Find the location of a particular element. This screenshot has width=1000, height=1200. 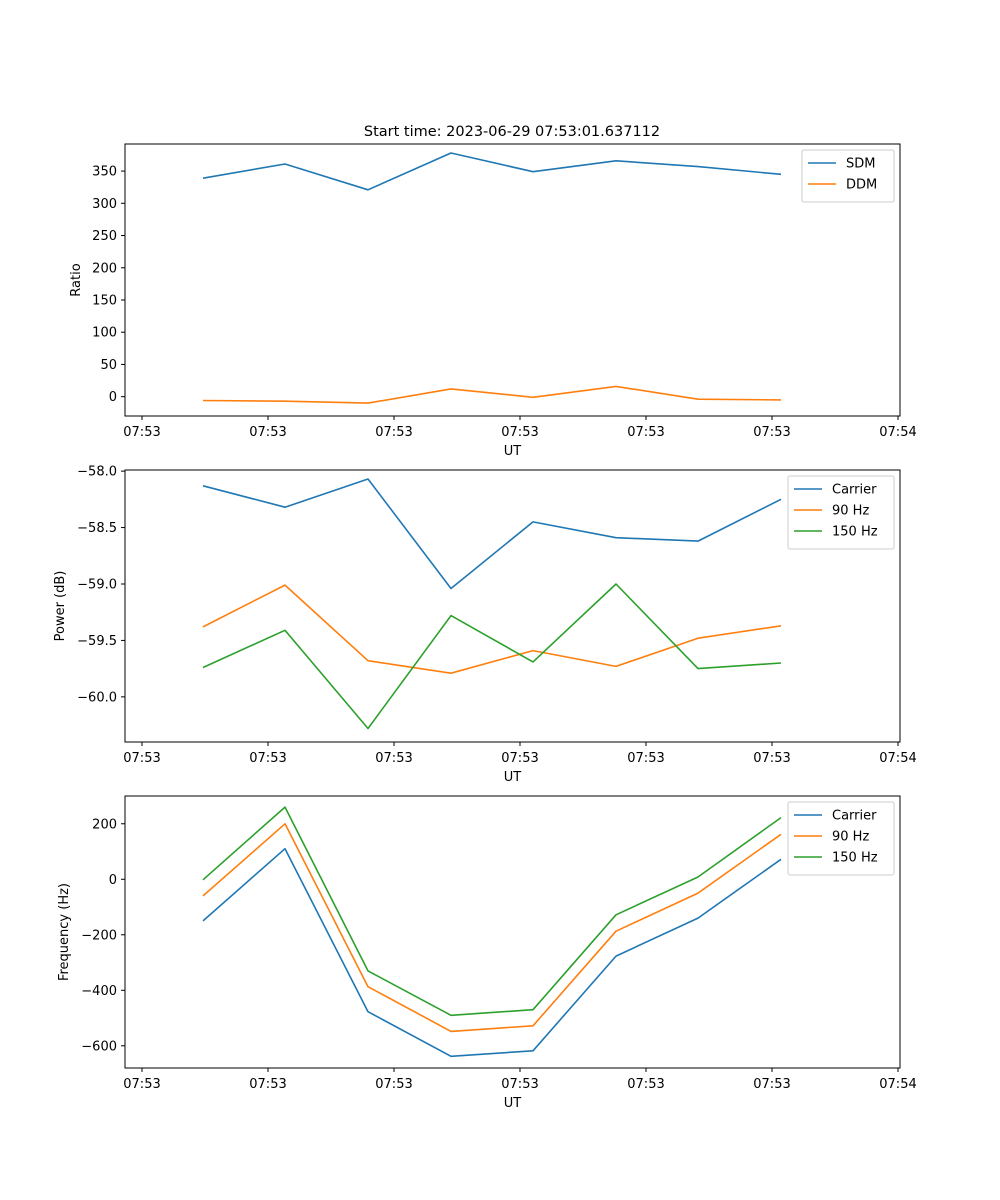

y-tick-label: −58.0 is located at coordinates (97, 472).